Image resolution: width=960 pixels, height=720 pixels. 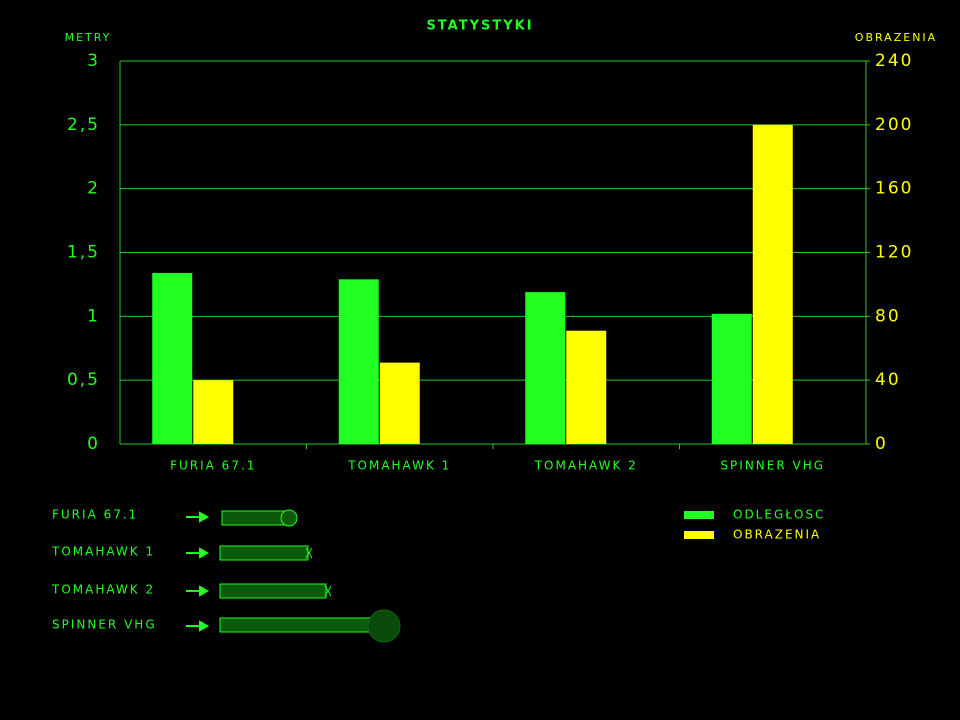 What do you see at coordinates (399, 466) in the screenshot?
I see `x-tick-label: TOMAHAWK 1` at bounding box center [399, 466].